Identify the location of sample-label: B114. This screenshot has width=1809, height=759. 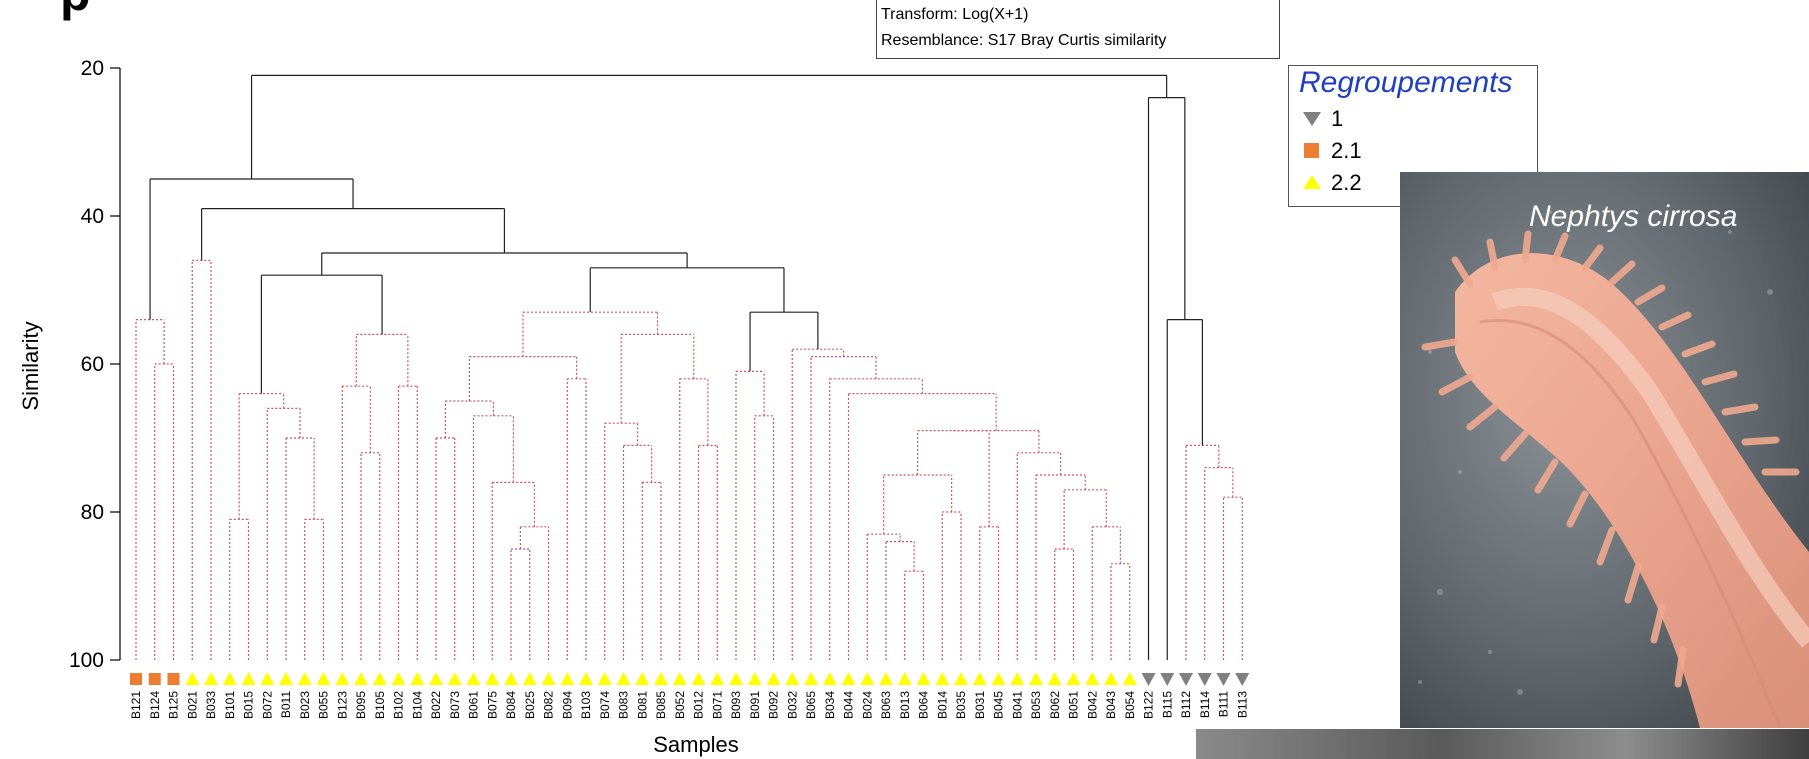
(1205, 704).